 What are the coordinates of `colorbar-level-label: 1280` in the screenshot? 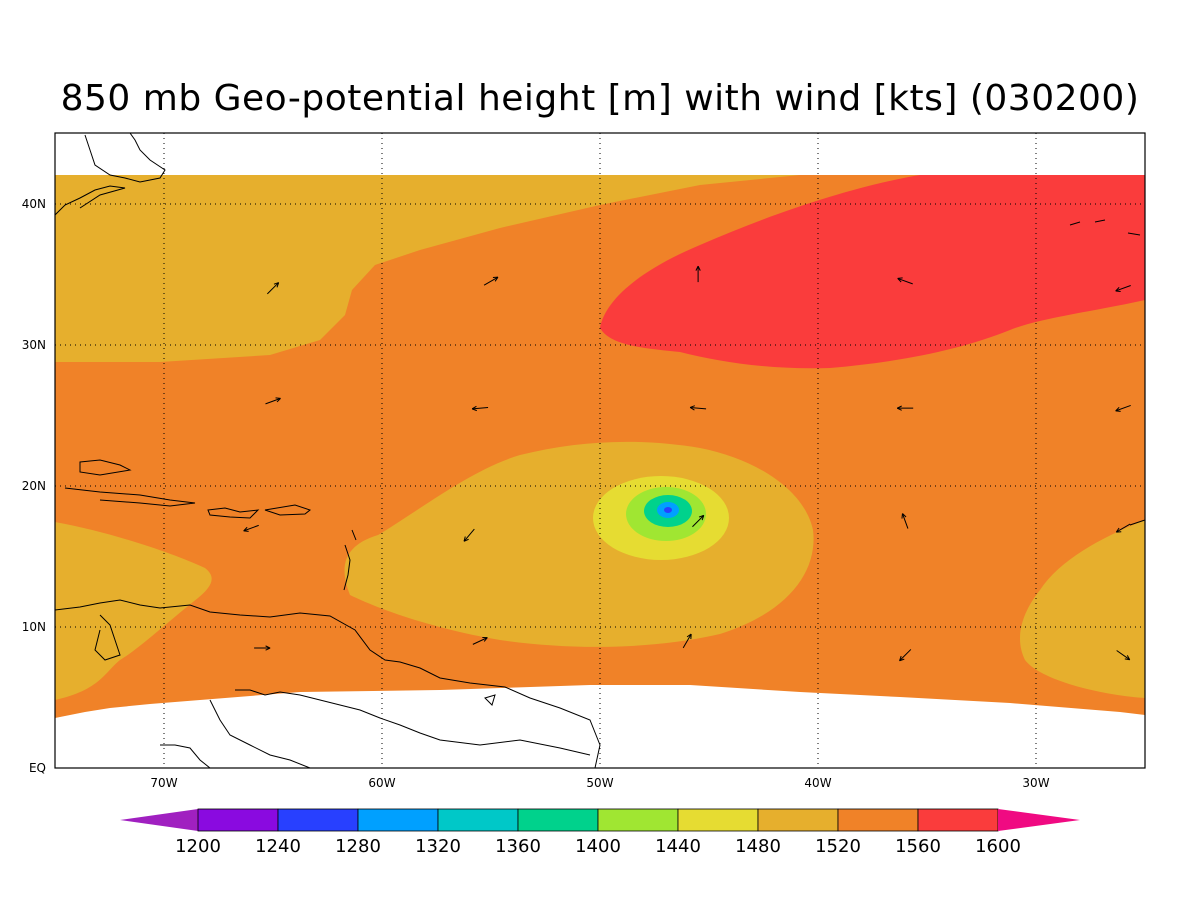 It's located at (358, 846).